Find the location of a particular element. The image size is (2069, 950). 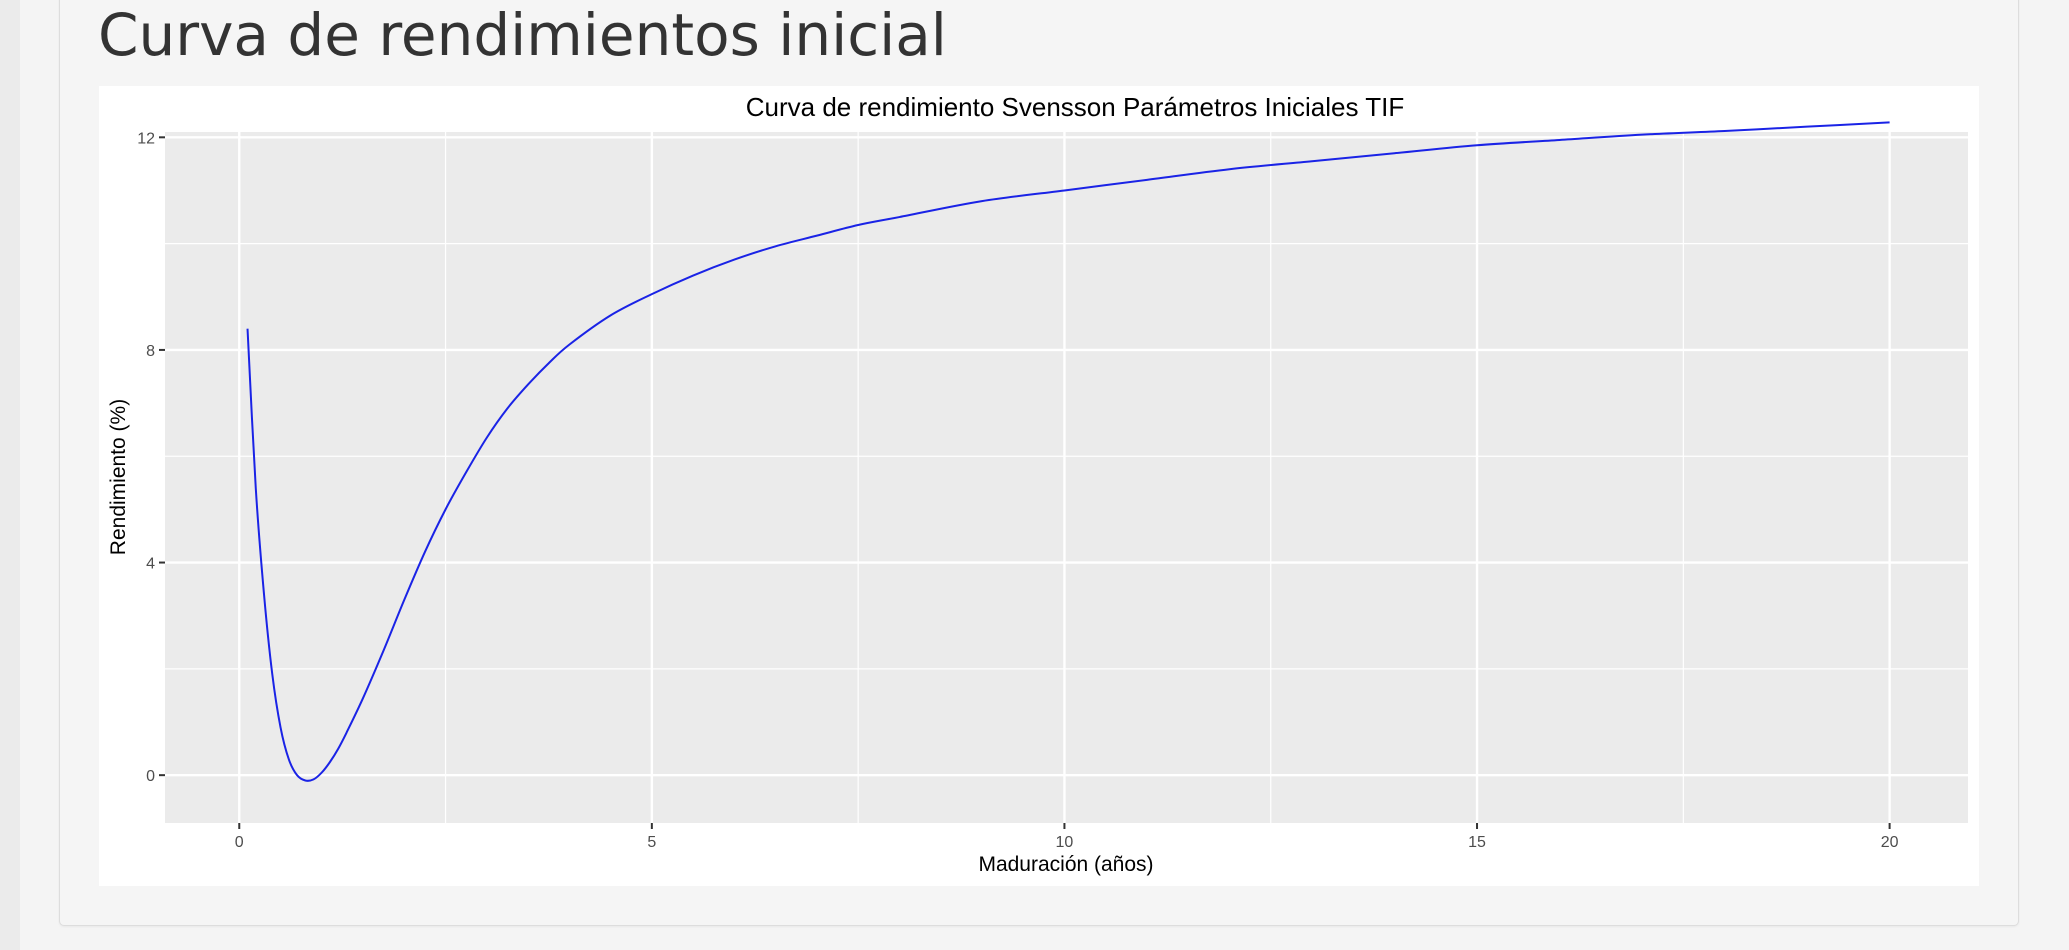

y-tick-label: 0 is located at coordinates (150, 776).